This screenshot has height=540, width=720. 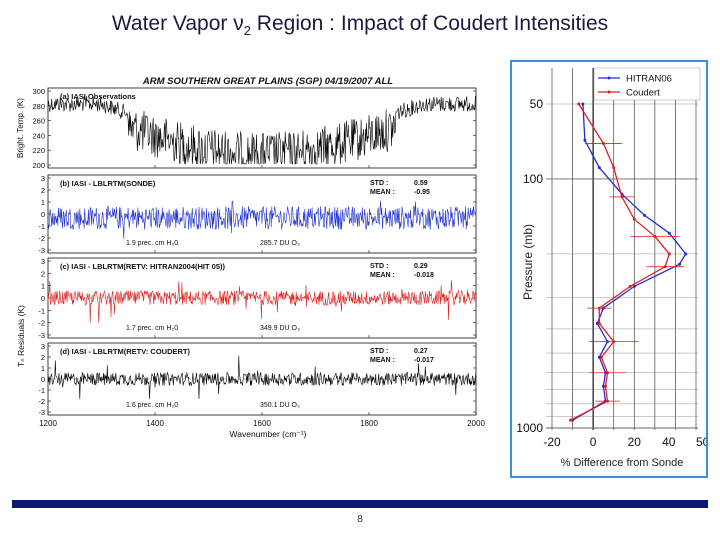 What do you see at coordinates (701, 442) in the screenshot?
I see `x-tick-label: 50` at bounding box center [701, 442].